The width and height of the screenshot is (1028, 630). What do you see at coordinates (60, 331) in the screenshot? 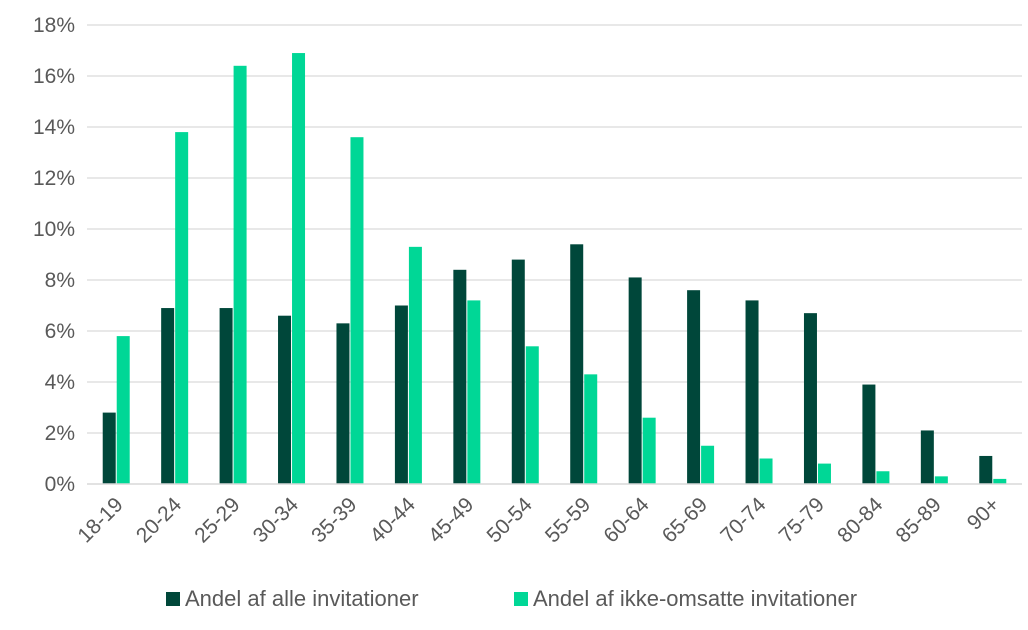
I see `y-tick-label: 6%` at bounding box center [60, 331].